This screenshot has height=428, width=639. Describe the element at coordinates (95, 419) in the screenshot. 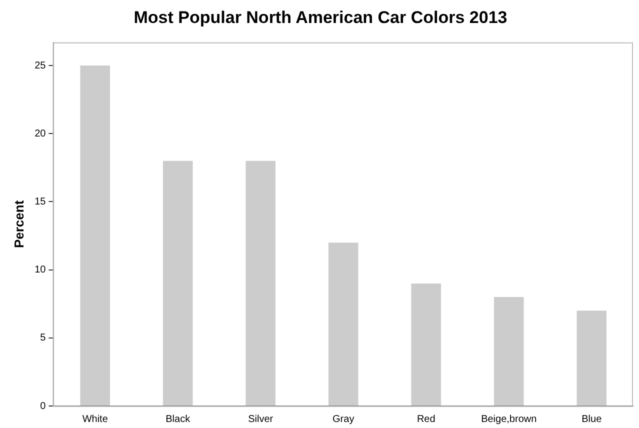

I see `x-tick-label: White` at that location.